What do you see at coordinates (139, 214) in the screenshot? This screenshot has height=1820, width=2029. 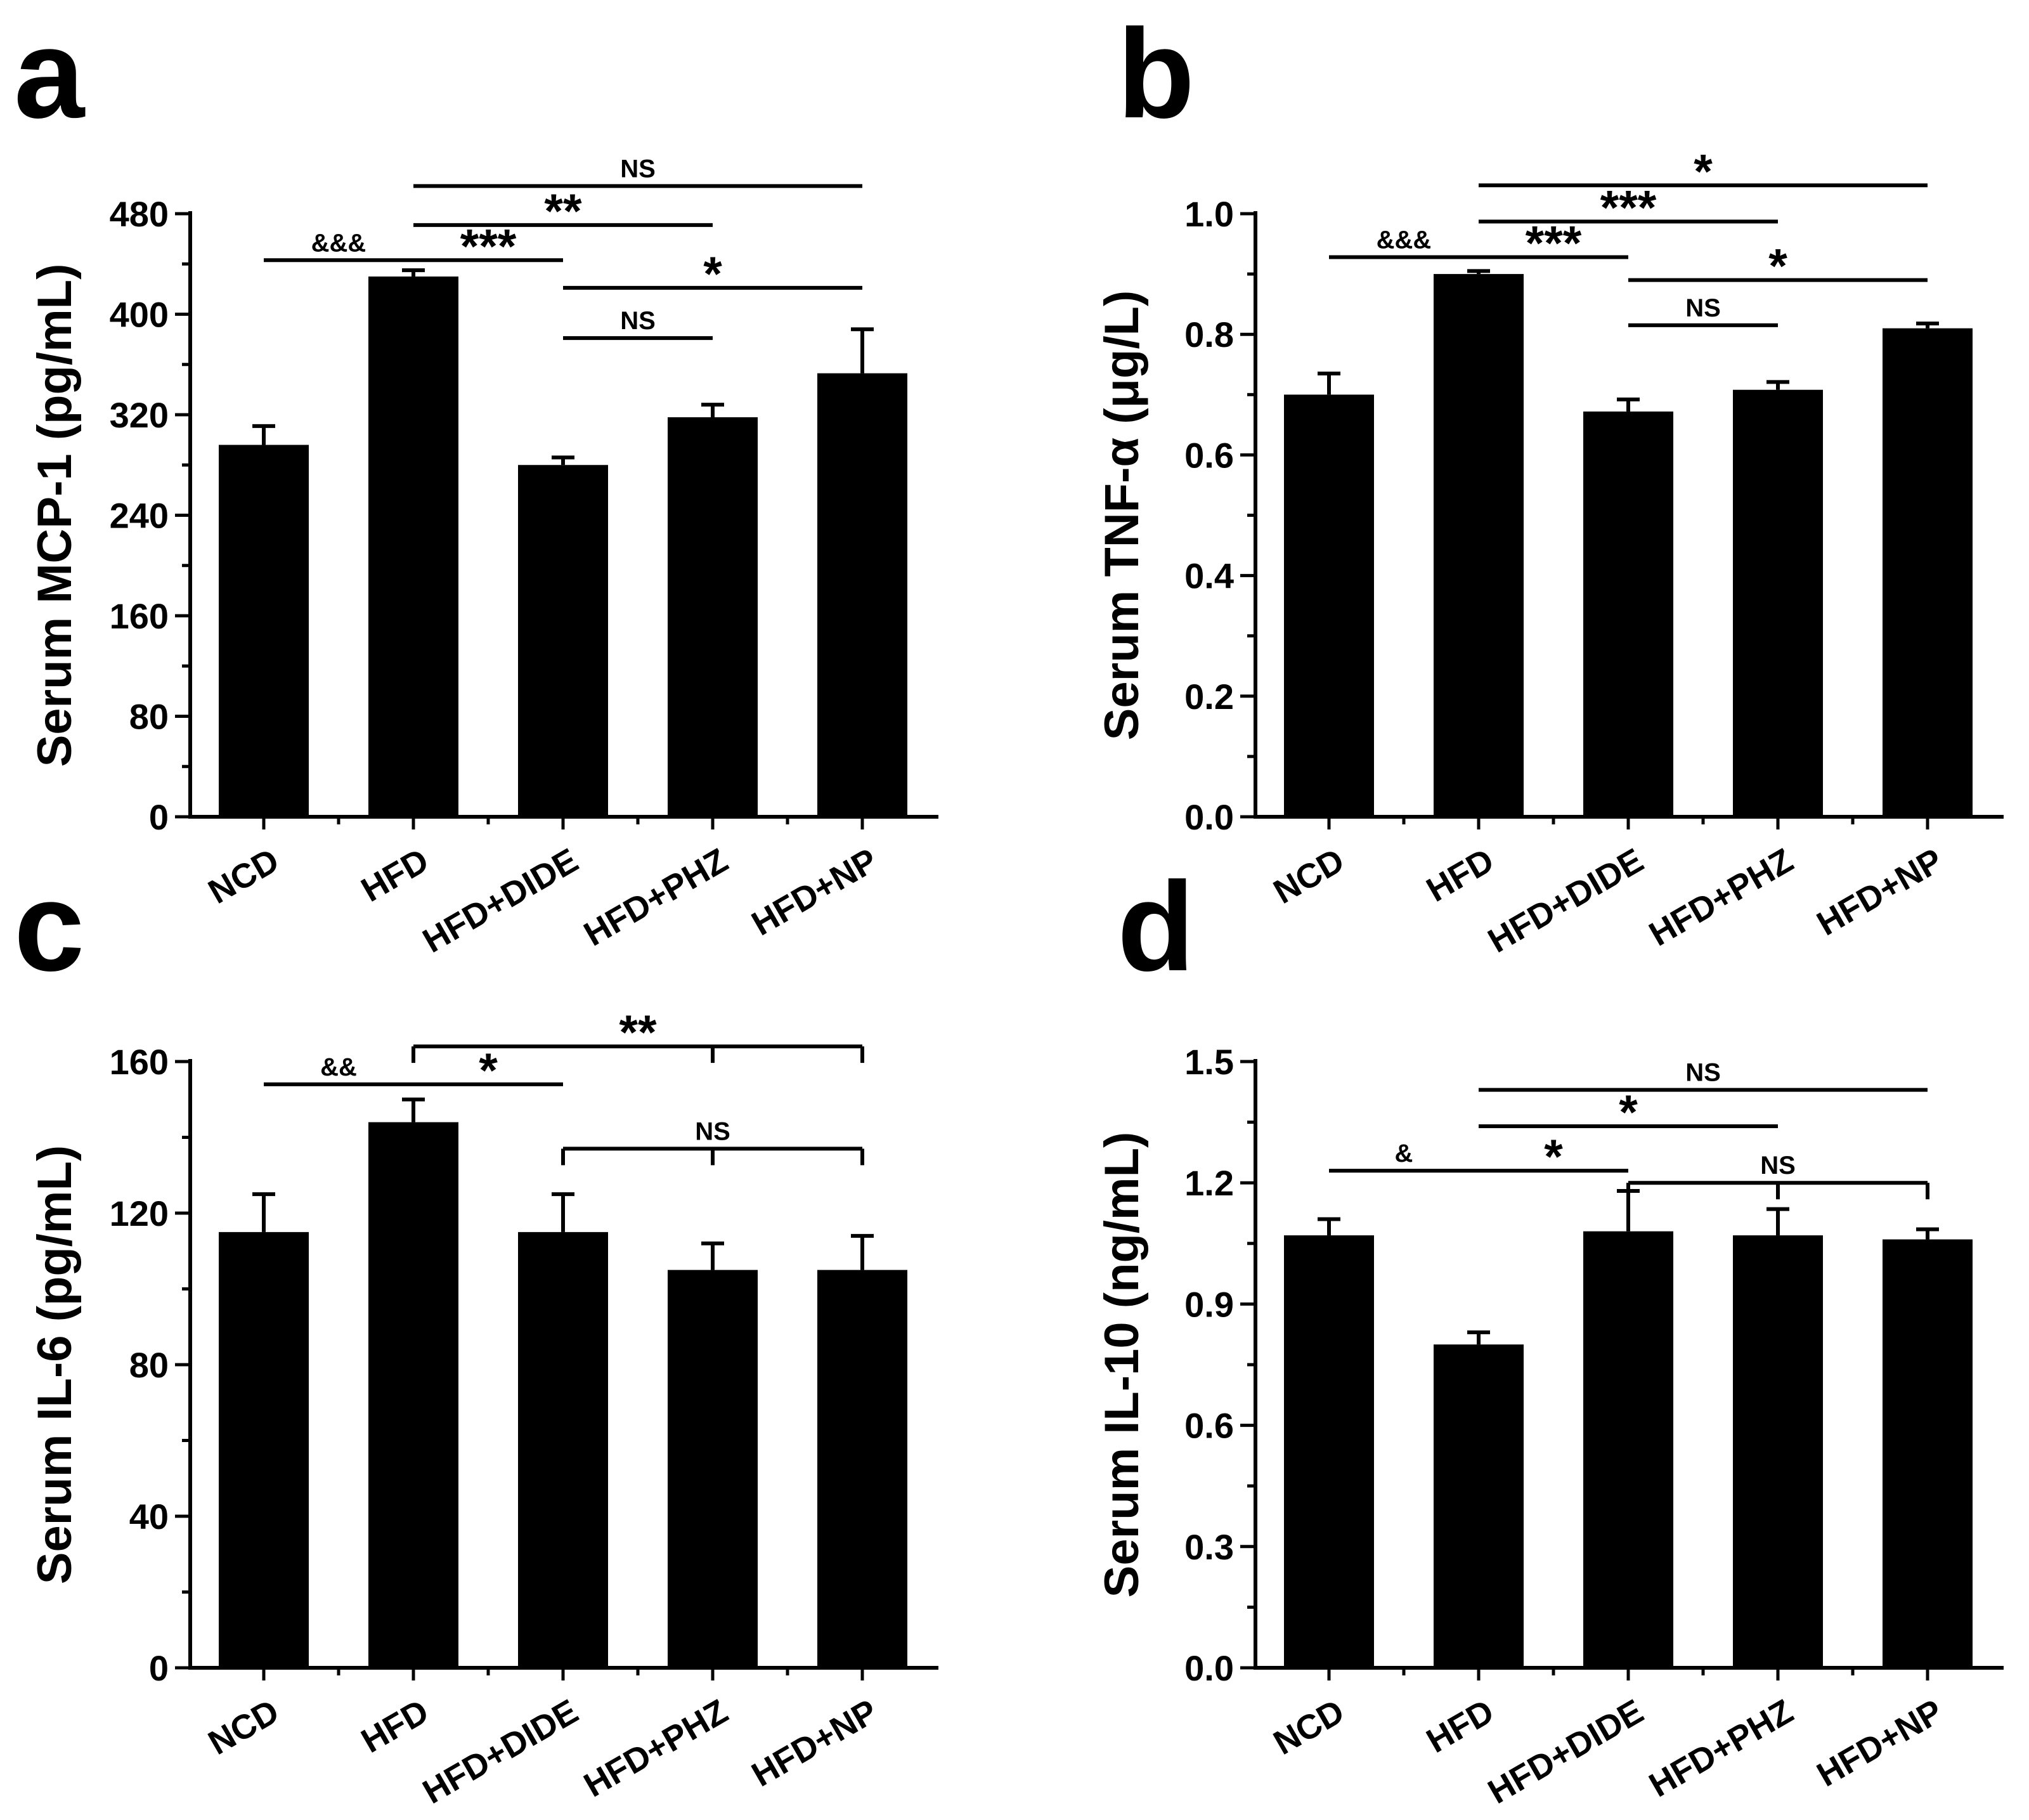 I see `y-tick-label: 480` at bounding box center [139, 214].